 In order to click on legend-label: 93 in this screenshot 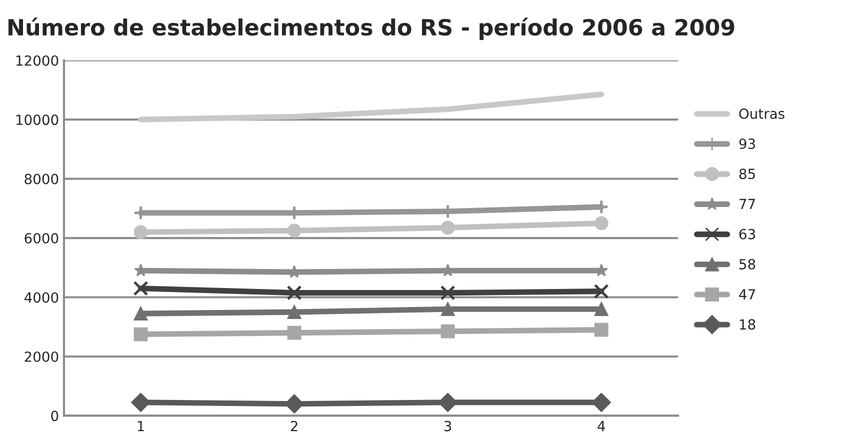, I will do `click(747, 144)`.